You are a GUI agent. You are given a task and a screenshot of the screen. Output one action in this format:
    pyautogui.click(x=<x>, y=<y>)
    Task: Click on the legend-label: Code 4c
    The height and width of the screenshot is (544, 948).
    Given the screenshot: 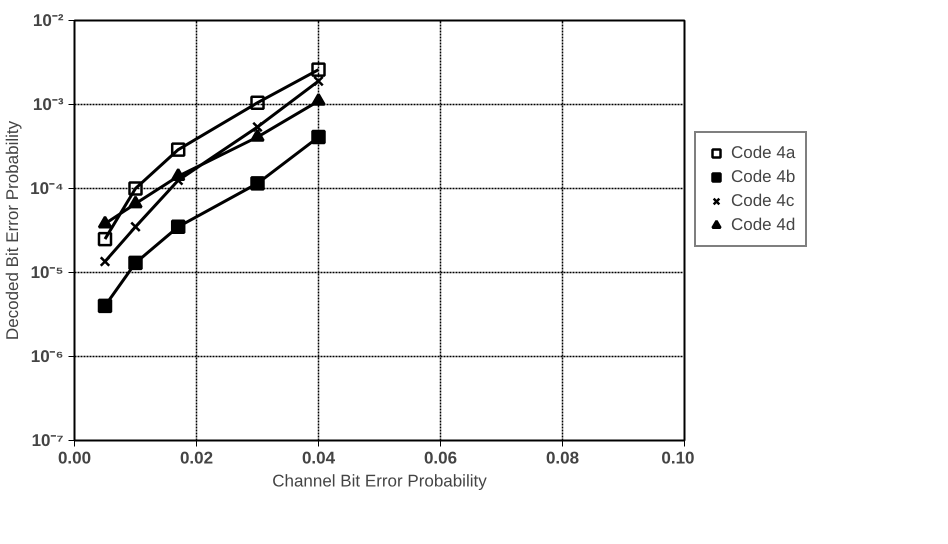 What is the action you would take?
    pyautogui.click(x=762, y=201)
    